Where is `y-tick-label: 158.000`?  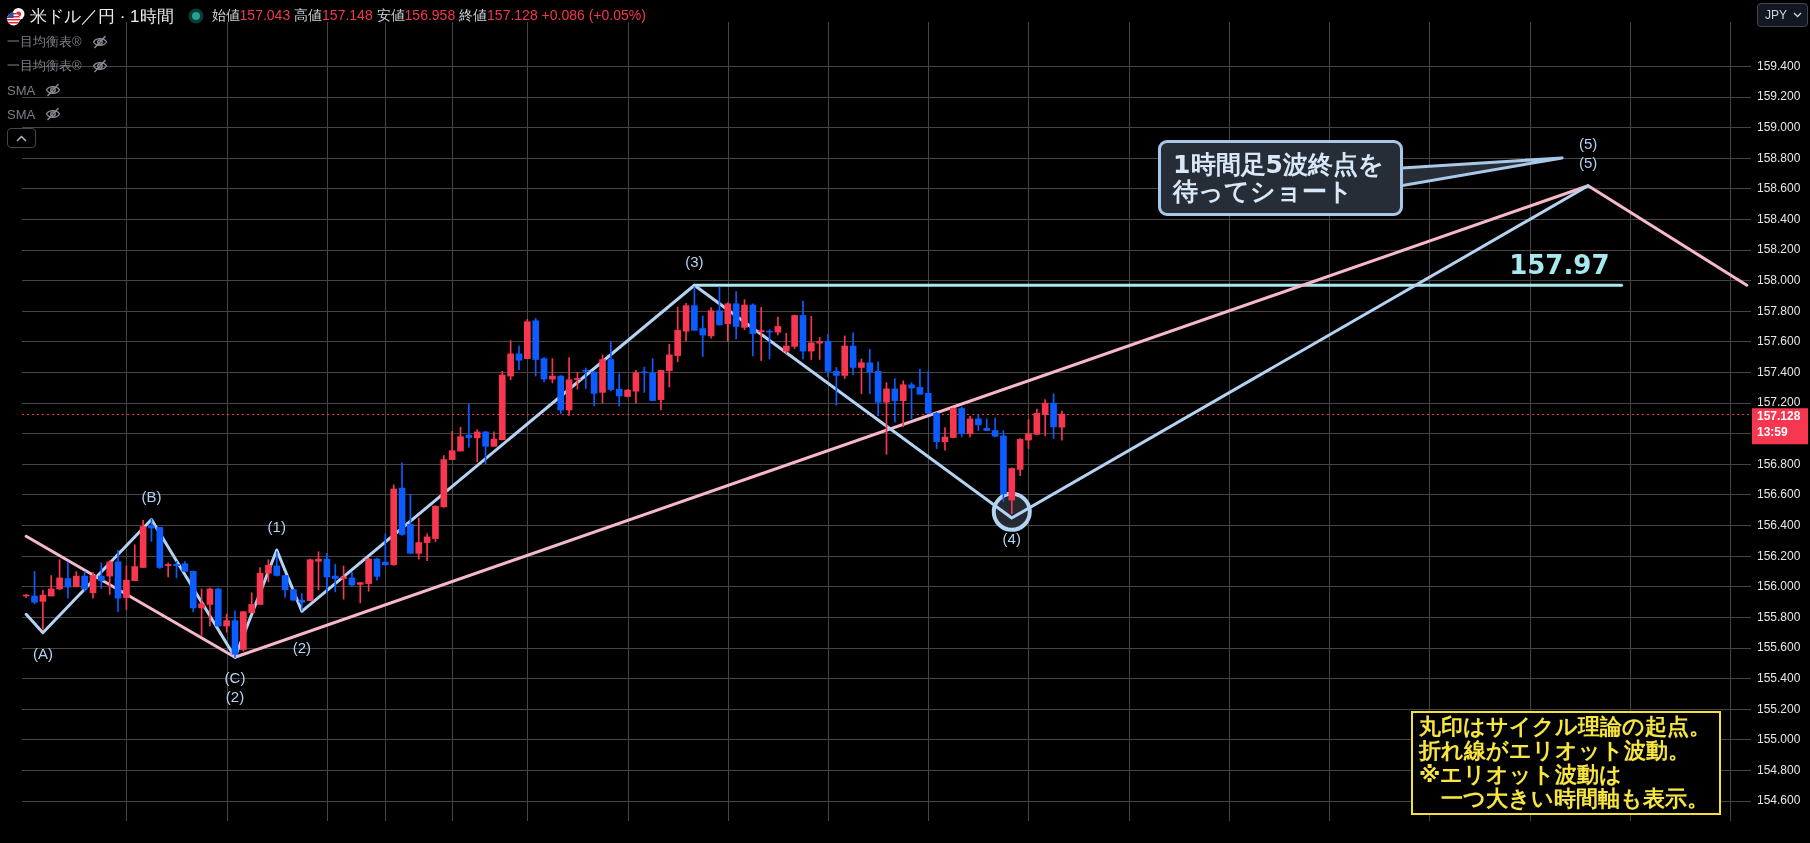 y-tick-label: 158.000 is located at coordinates (1779, 279).